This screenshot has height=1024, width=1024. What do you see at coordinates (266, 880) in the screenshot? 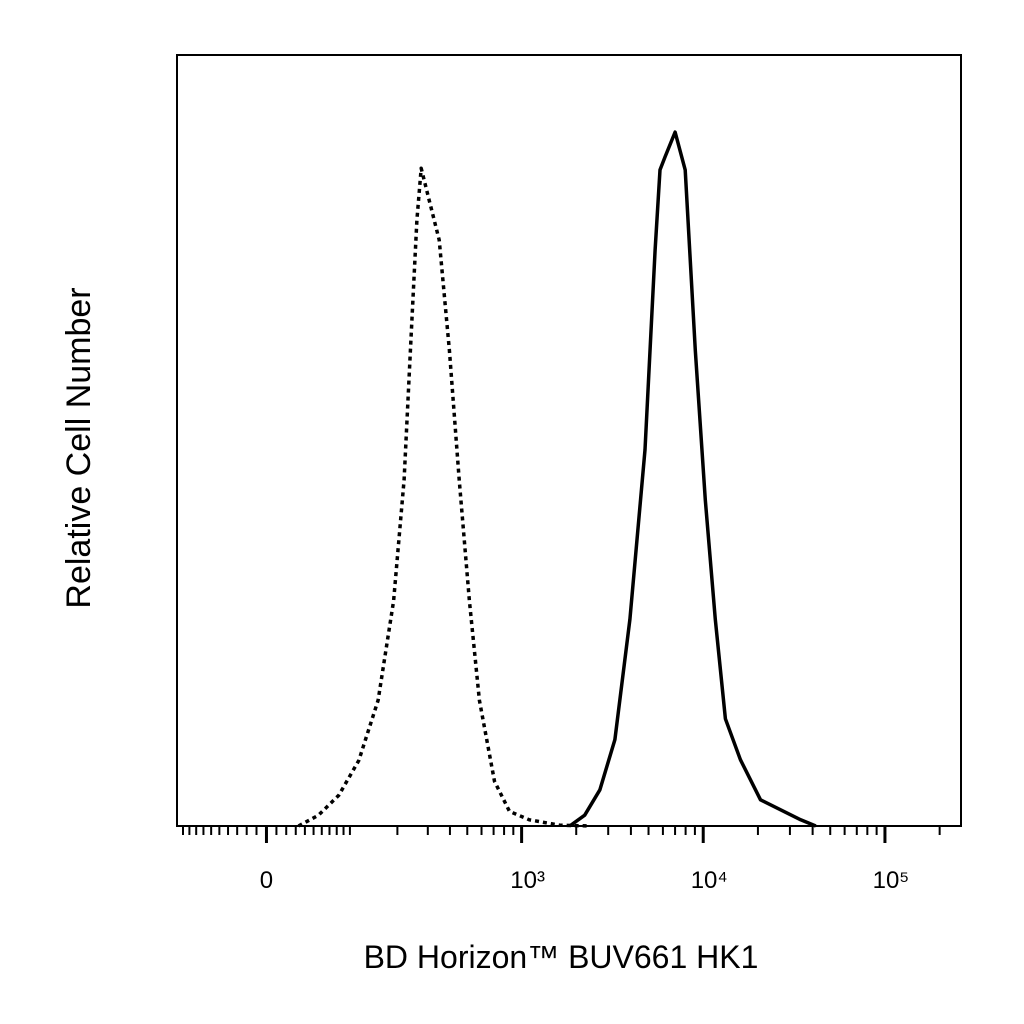
I see `x-tick-label: 0` at bounding box center [266, 880].